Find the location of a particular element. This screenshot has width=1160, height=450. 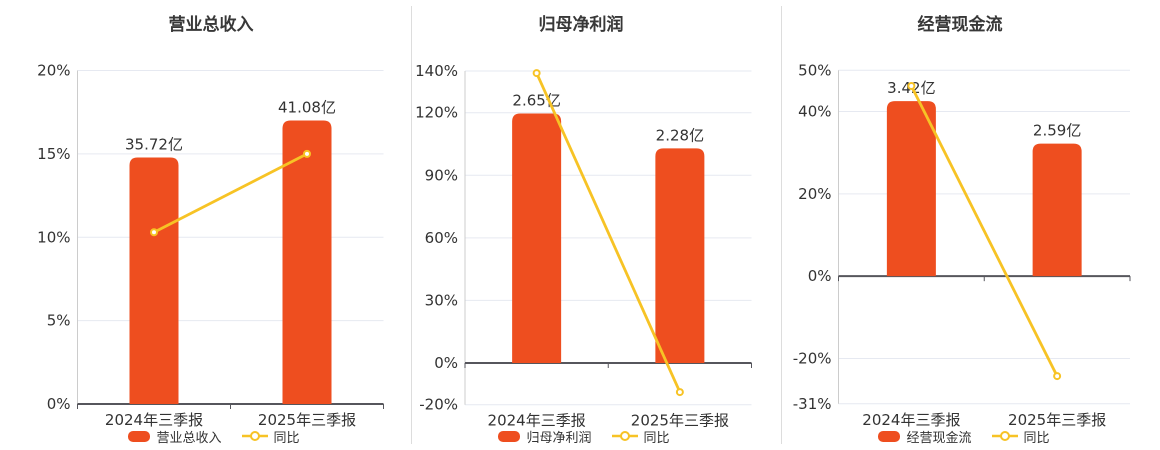

bar-value-label: 41.08亿 is located at coordinates (307, 108).